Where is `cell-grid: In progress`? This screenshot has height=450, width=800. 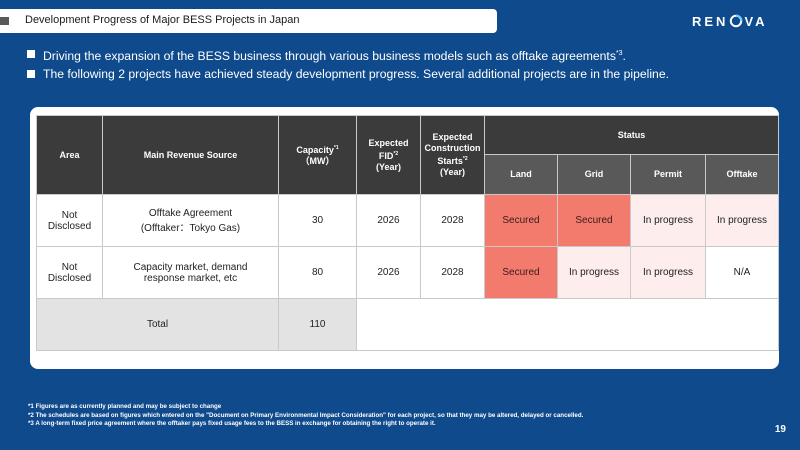
cell-grid: In progress is located at coordinates (594, 272).